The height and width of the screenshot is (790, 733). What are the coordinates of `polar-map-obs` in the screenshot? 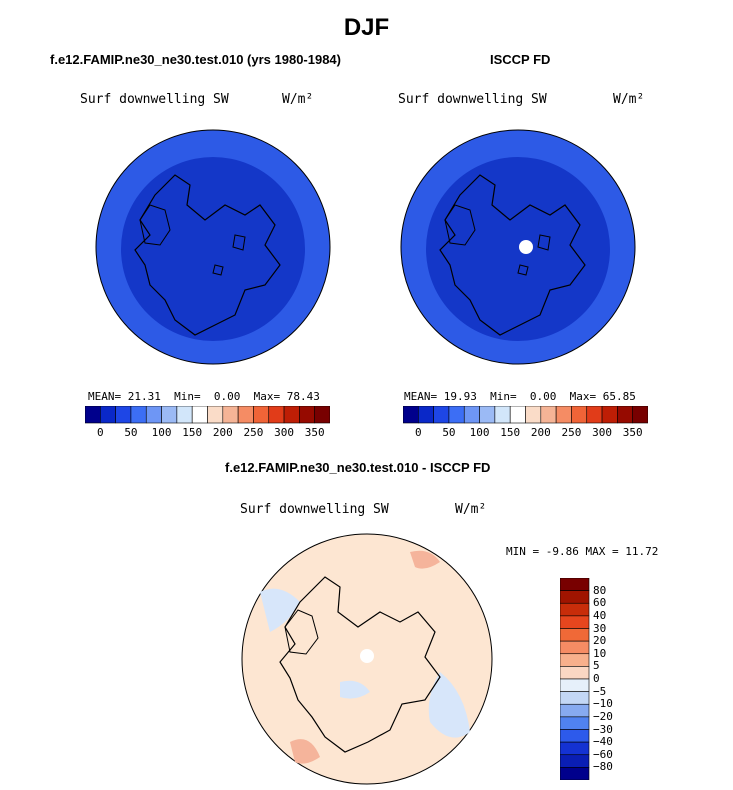 It's located at (518, 247).